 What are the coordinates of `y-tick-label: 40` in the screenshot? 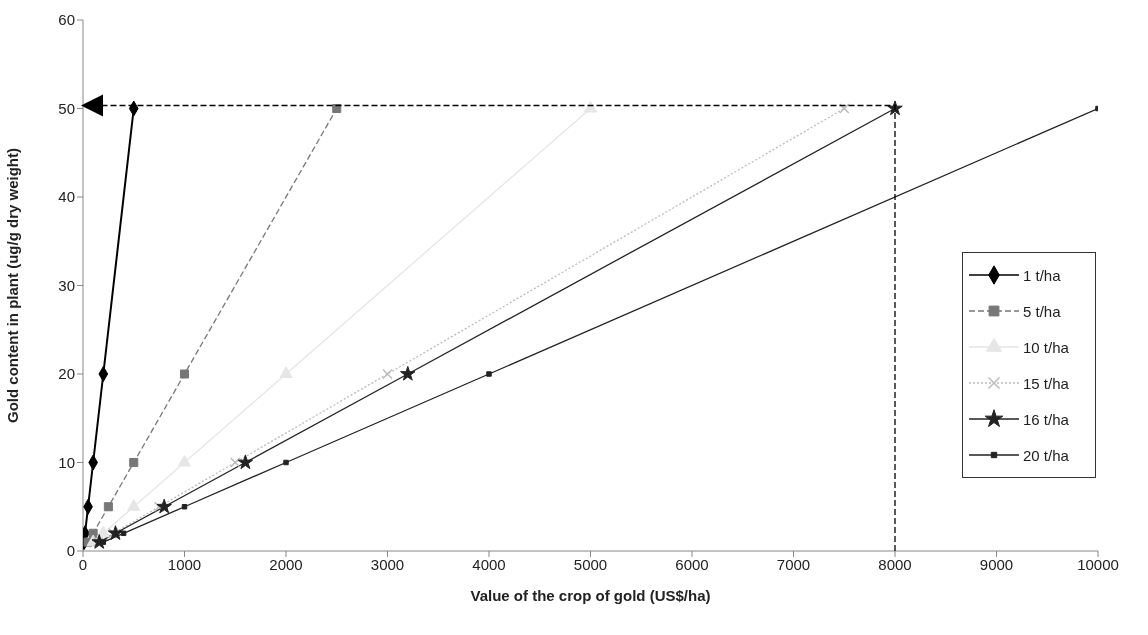 It's located at (66, 197).